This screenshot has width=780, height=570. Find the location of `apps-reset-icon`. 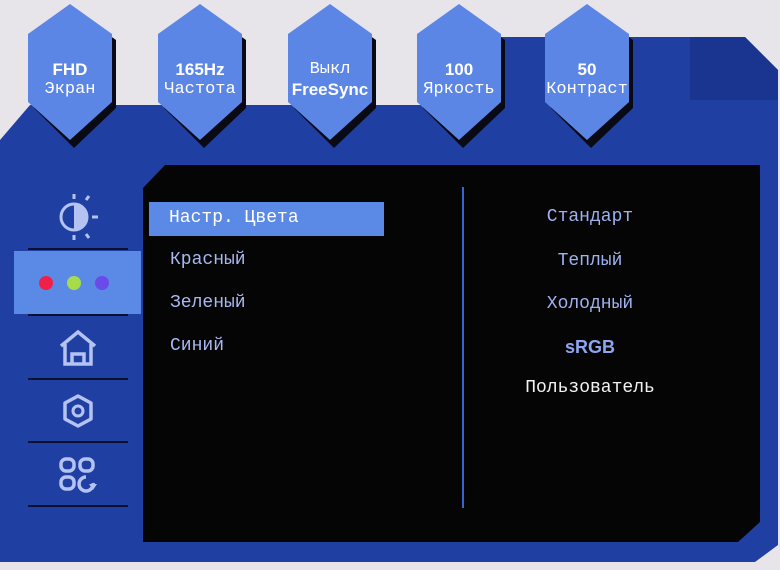

apps-reset-icon is located at coordinates (77, 475).